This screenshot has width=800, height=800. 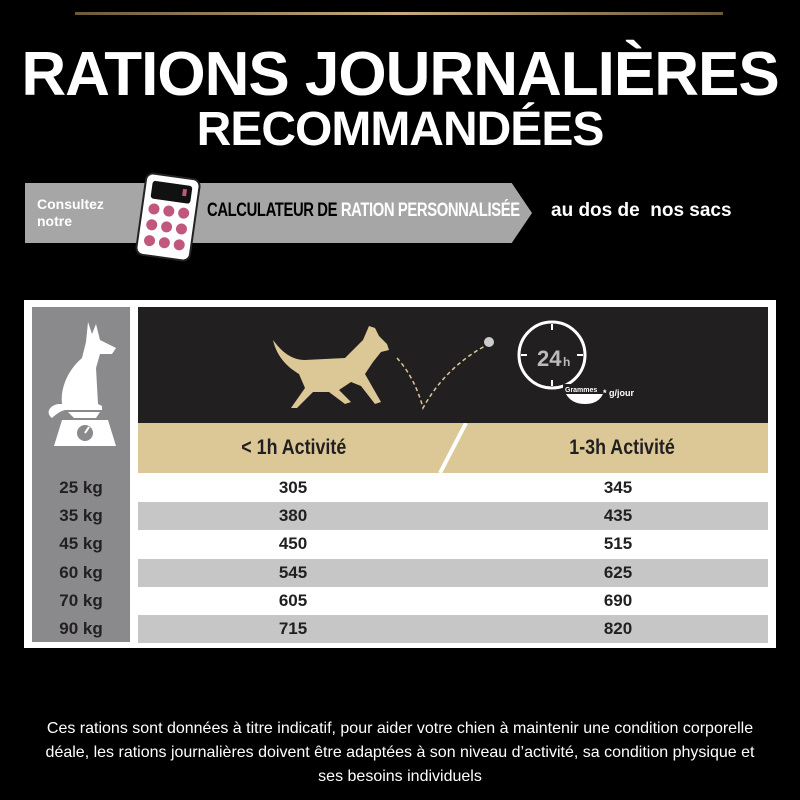 What do you see at coordinates (453, 544) in the screenshot?
I see `table-row: 450 515` at bounding box center [453, 544].